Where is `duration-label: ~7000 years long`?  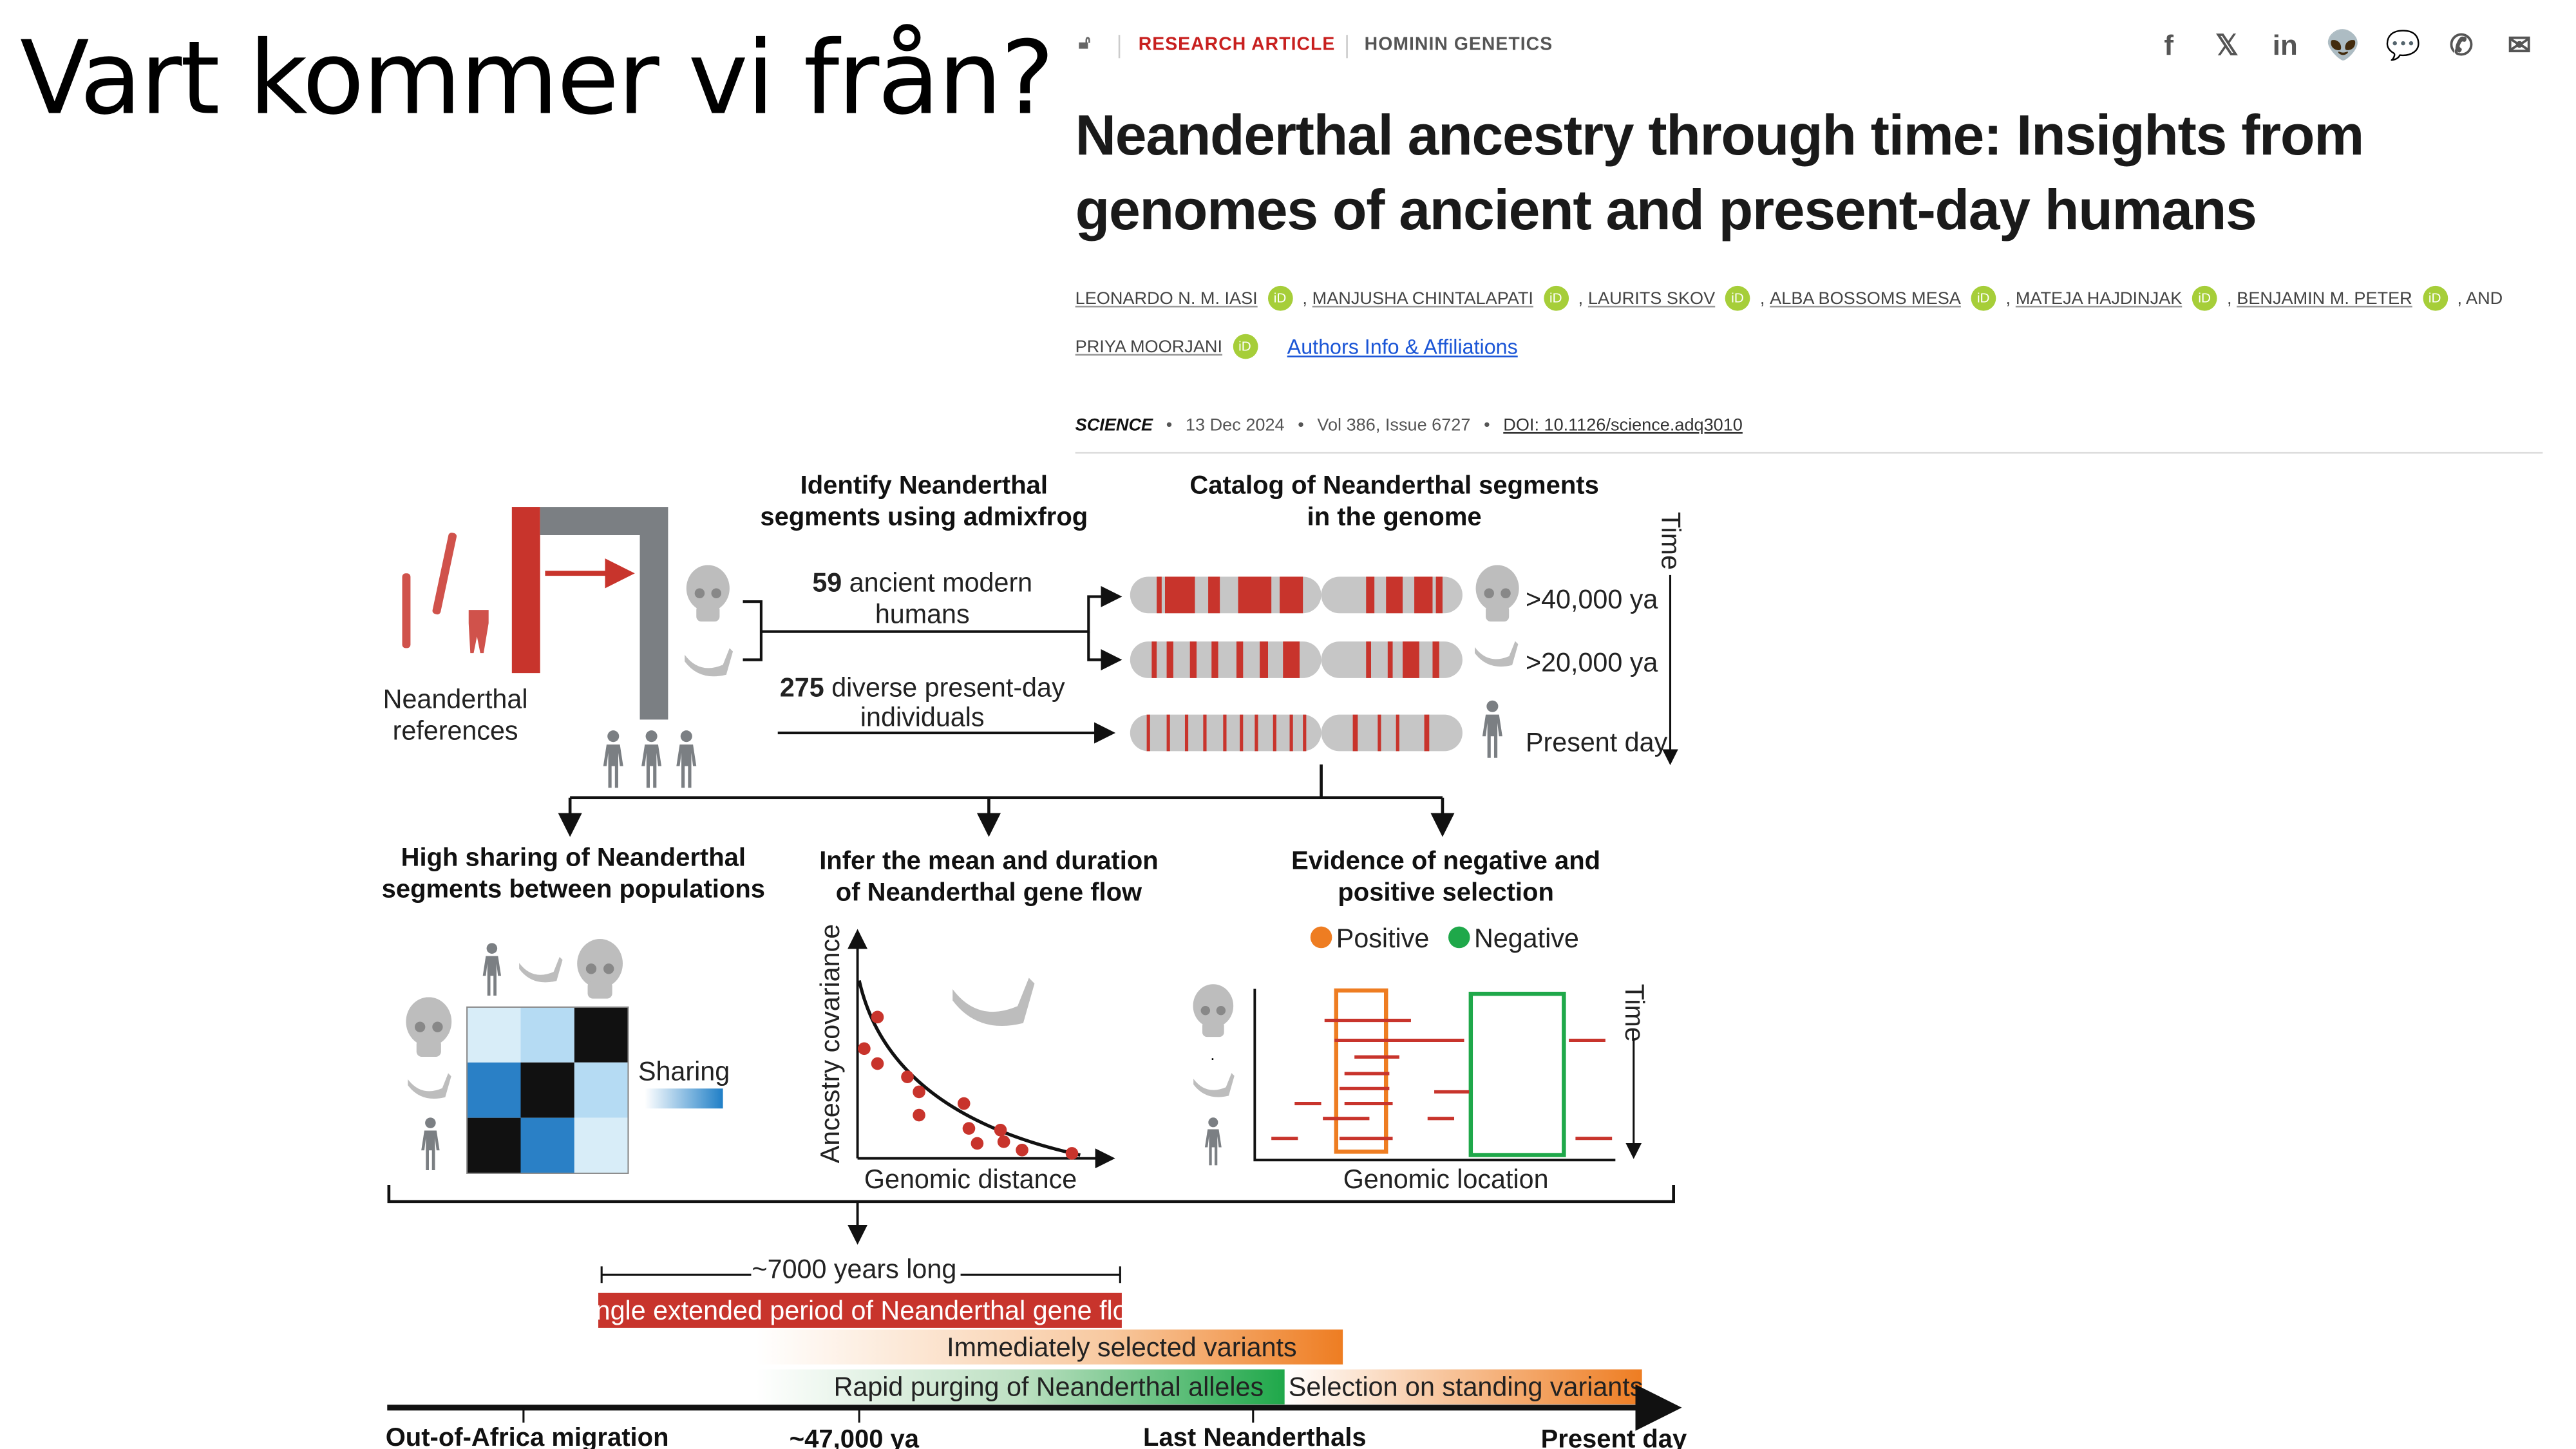 duration-label: ~7000 years long is located at coordinates (854, 1268).